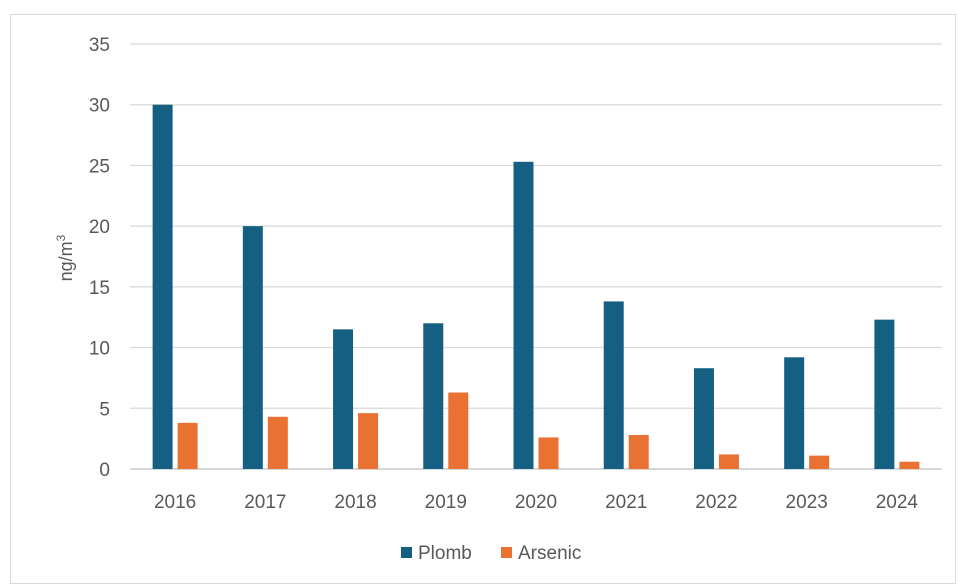 Image resolution: width=958 pixels, height=585 pixels. I want to click on y-tick-label: 0, so click(104, 470).